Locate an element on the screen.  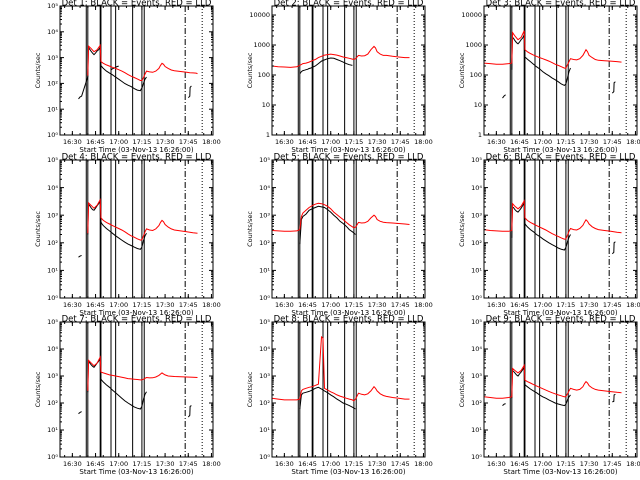
y-tick-label: 1 is located at coordinates (268, 135).